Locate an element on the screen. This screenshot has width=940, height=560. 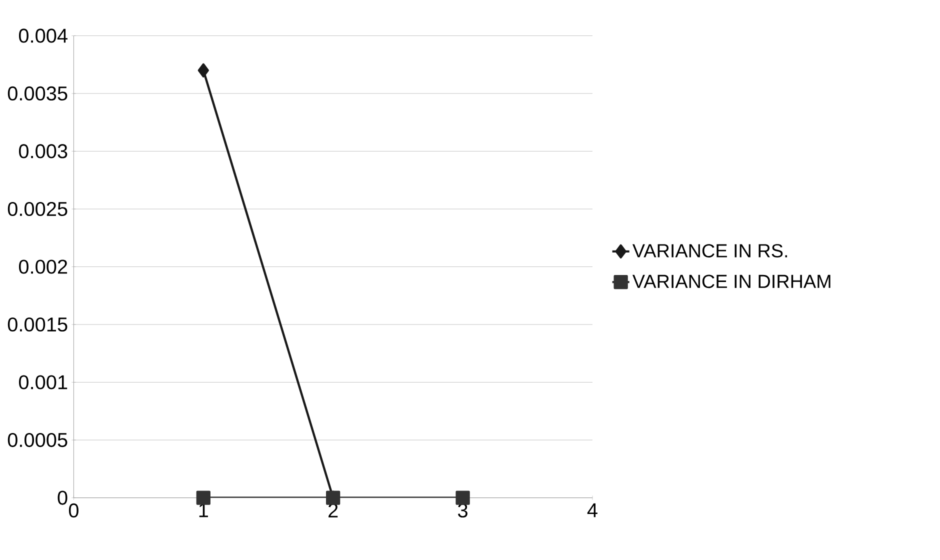
x-tick-label: 0 is located at coordinates (73, 510).